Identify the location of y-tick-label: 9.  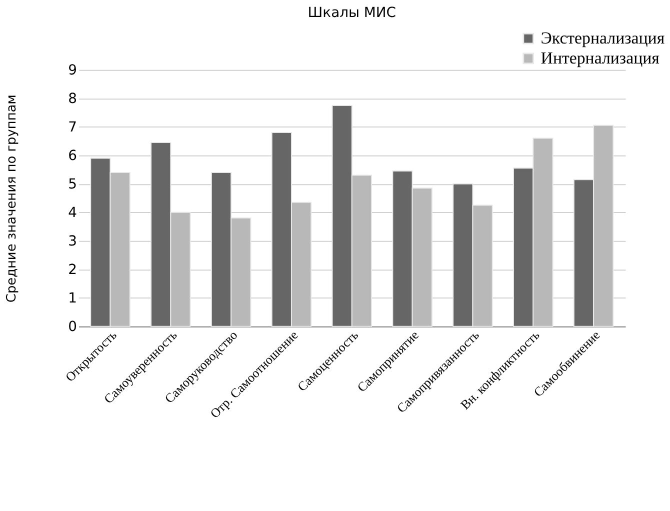
(73, 70).